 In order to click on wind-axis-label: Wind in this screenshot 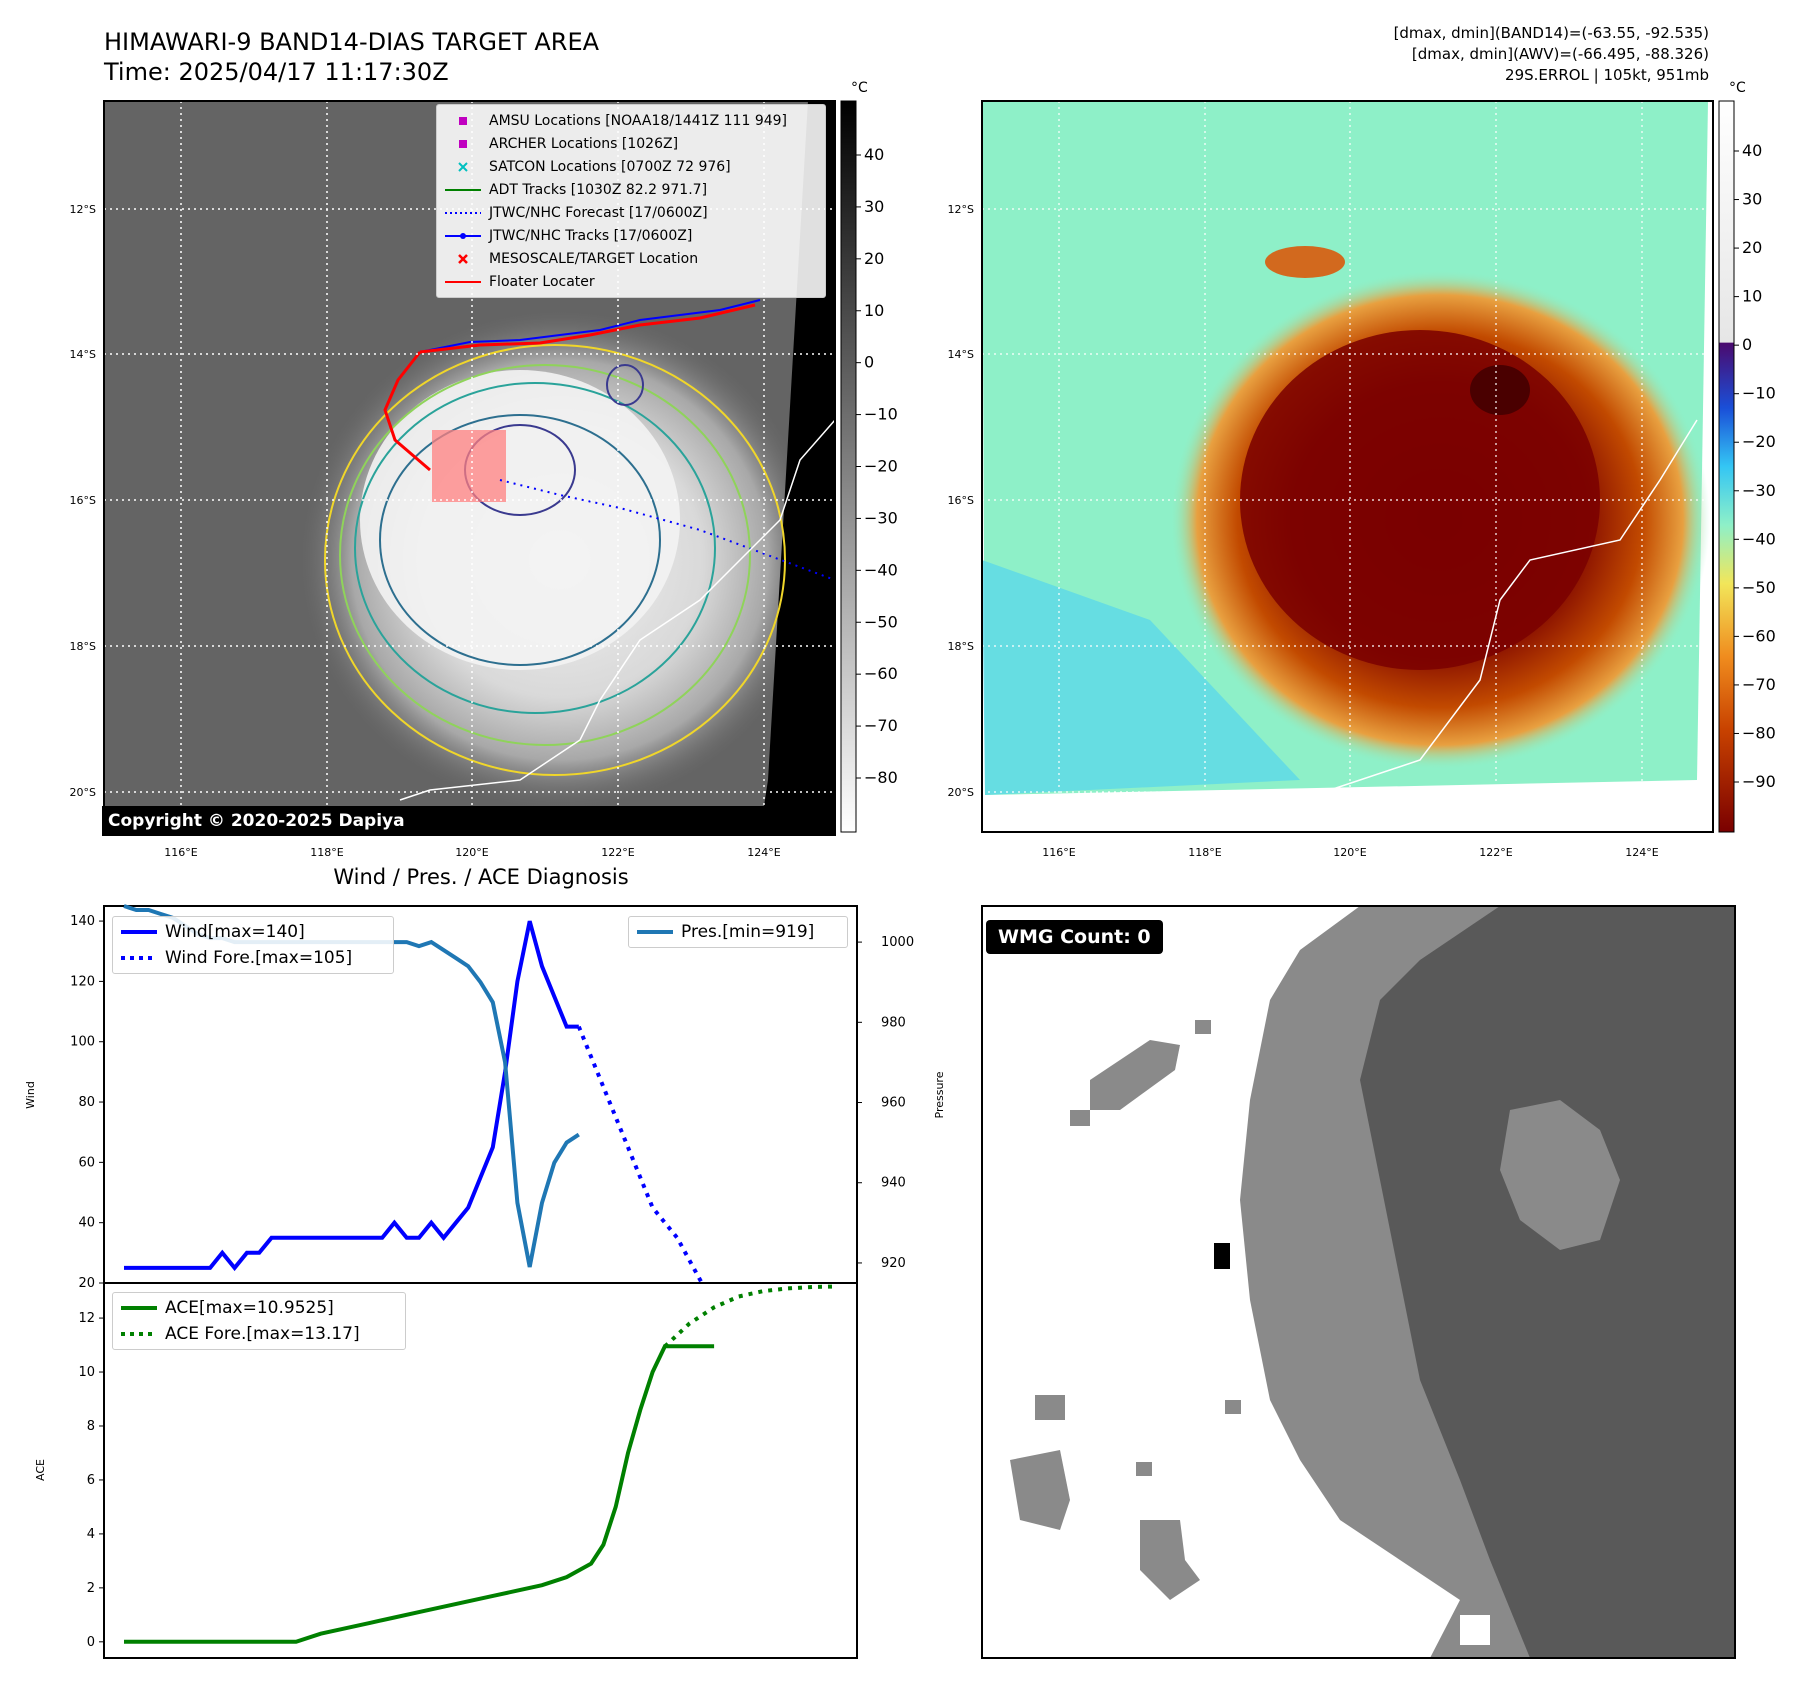, I will do `click(30, 1095)`.